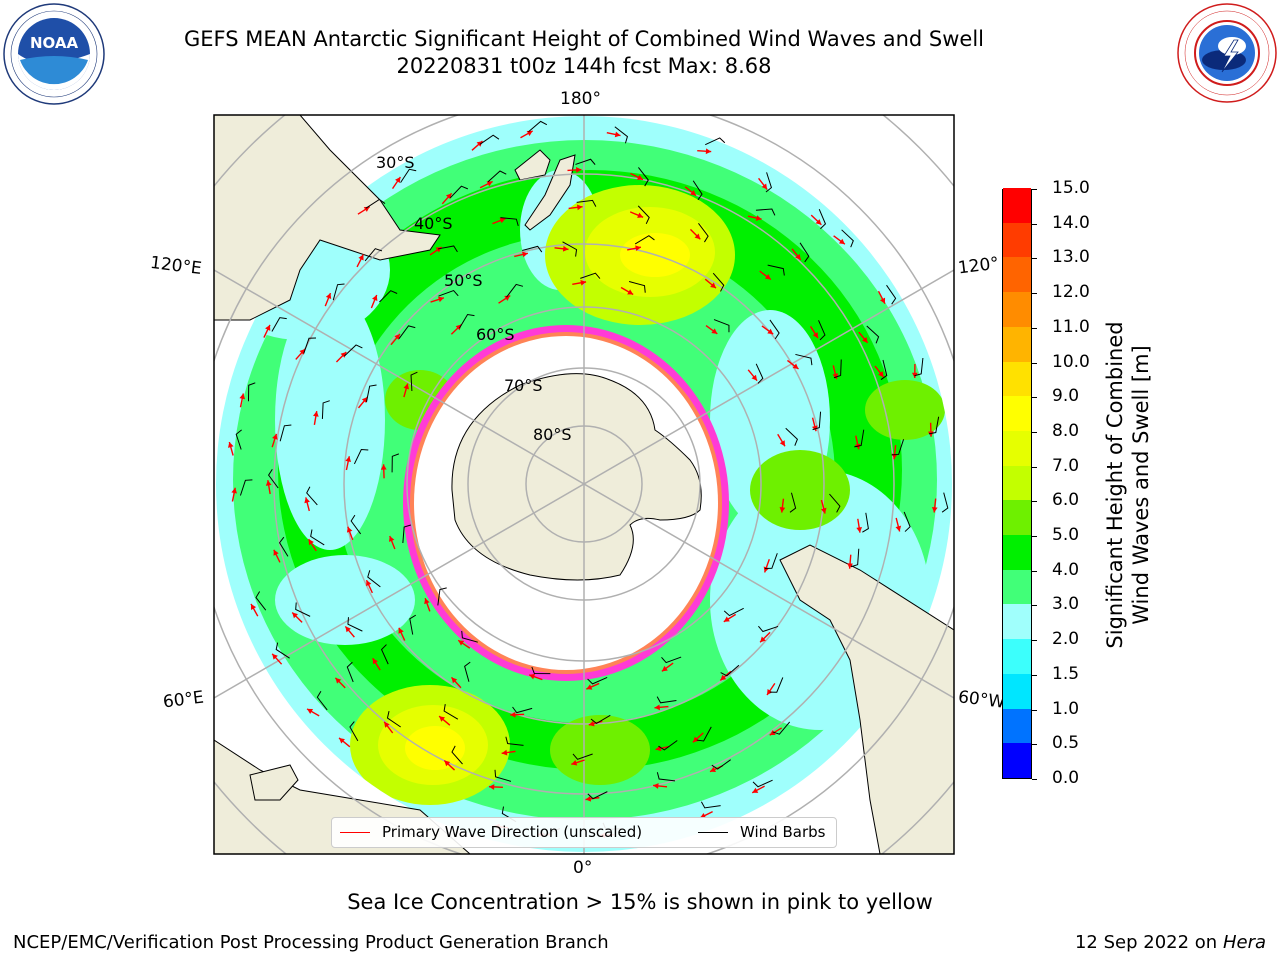  What do you see at coordinates (1066, 430) in the screenshot?
I see `colorbar-tick-label: 8.0` at bounding box center [1066, 430].